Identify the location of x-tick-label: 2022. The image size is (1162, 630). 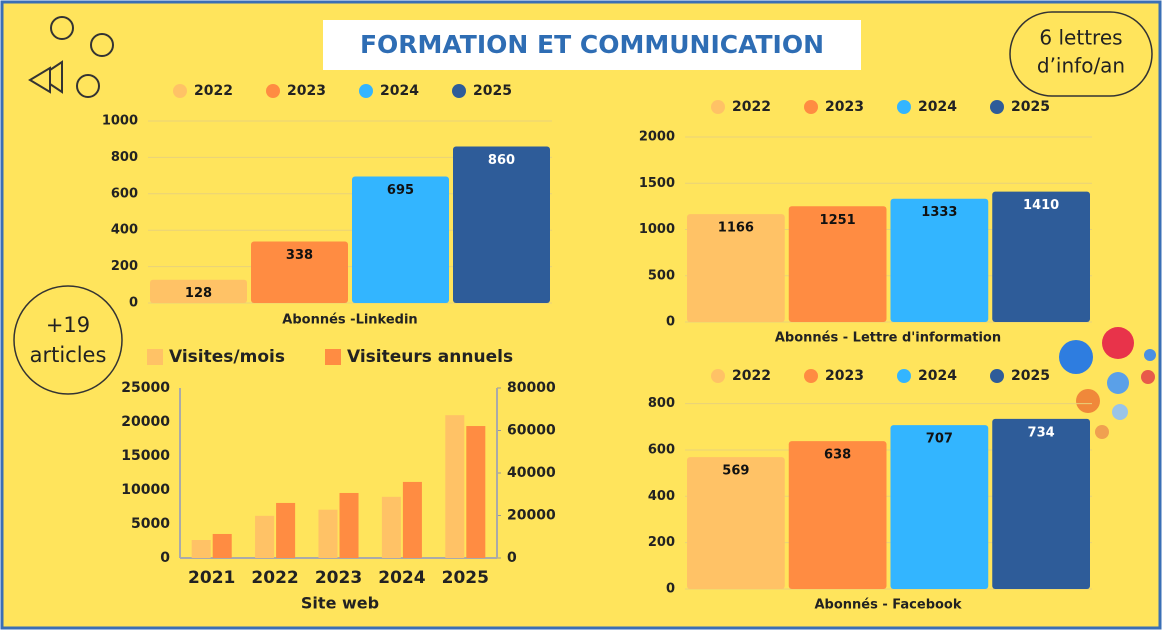
(274, 578).